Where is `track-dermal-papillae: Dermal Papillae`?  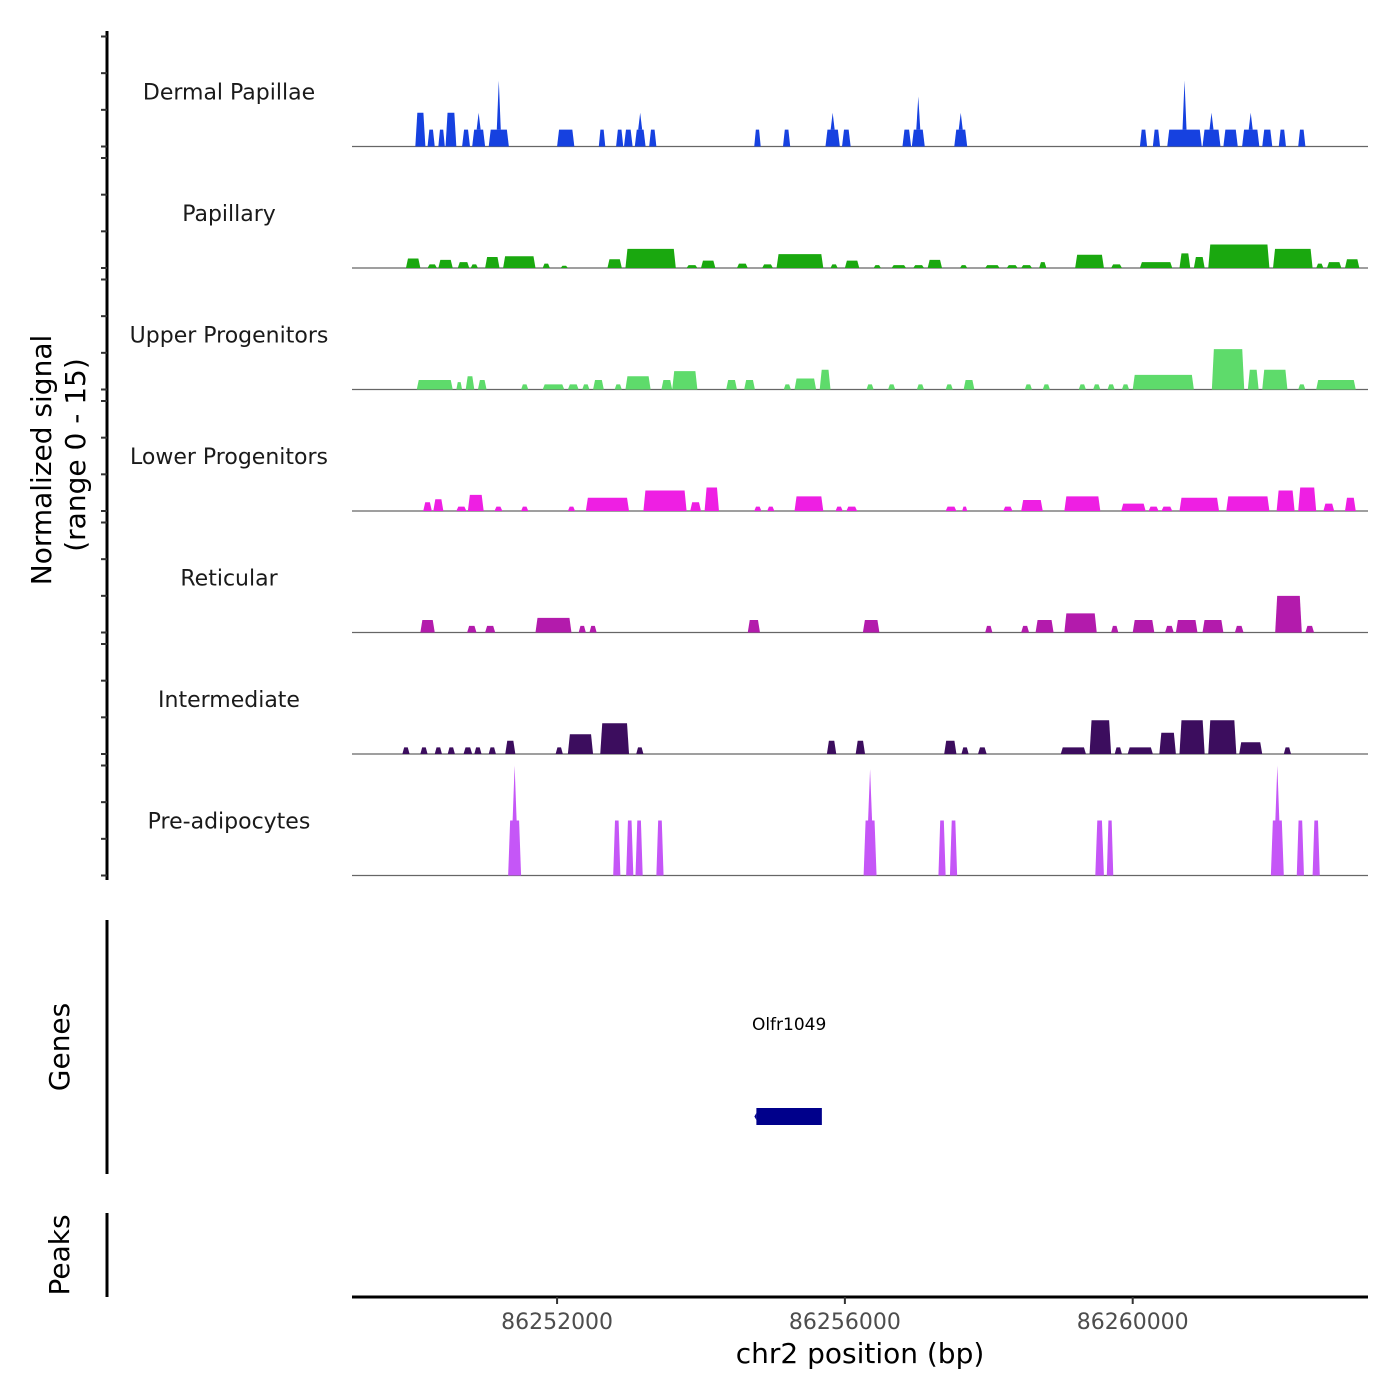
track-dermal-papillae: Dermal Papillae is located at coordinates (755, 114).